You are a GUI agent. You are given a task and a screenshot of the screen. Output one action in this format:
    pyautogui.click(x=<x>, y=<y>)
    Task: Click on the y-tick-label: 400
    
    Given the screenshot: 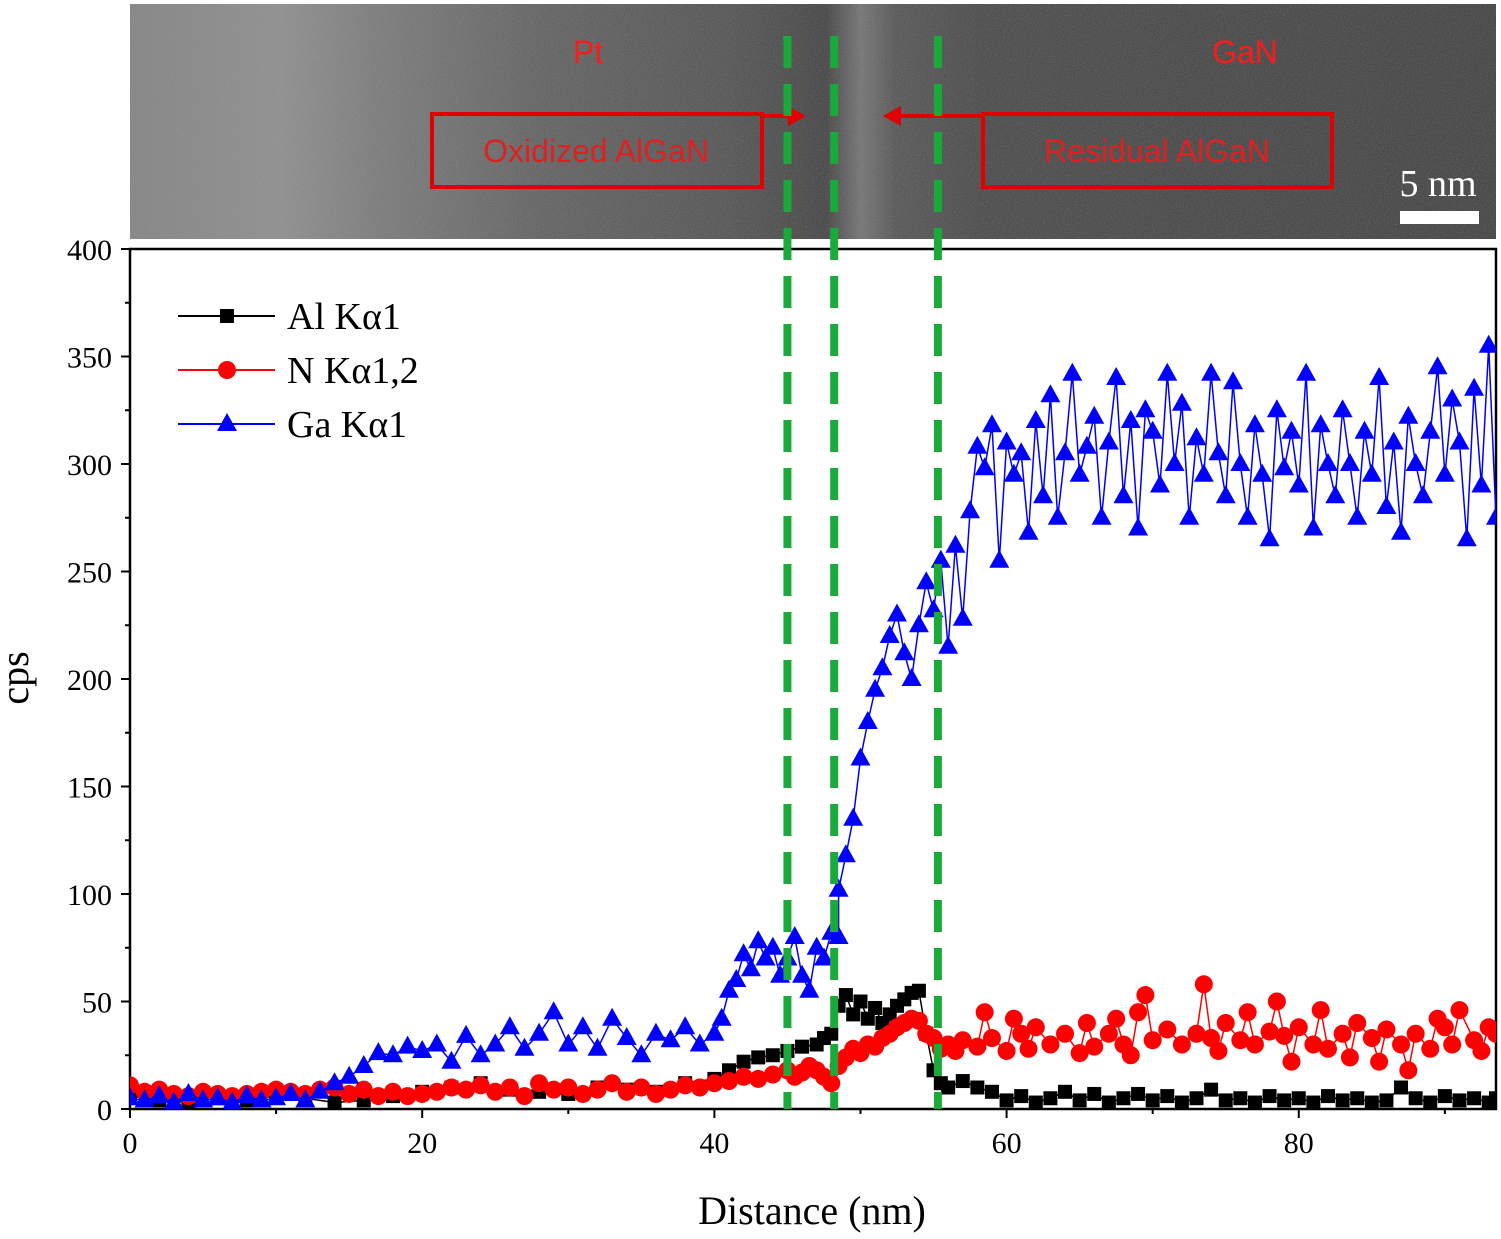 What is the action you would take?
    pyautogui.click(x=89, y=250)
    